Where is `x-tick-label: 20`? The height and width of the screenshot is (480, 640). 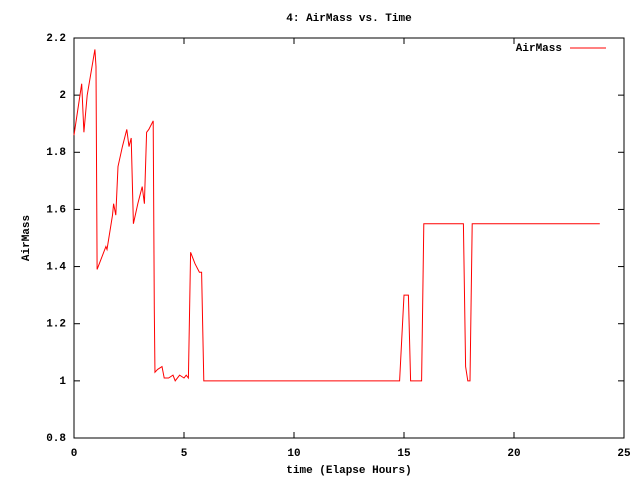
x-tick-label: 20 is located at coordinates (513, 454).